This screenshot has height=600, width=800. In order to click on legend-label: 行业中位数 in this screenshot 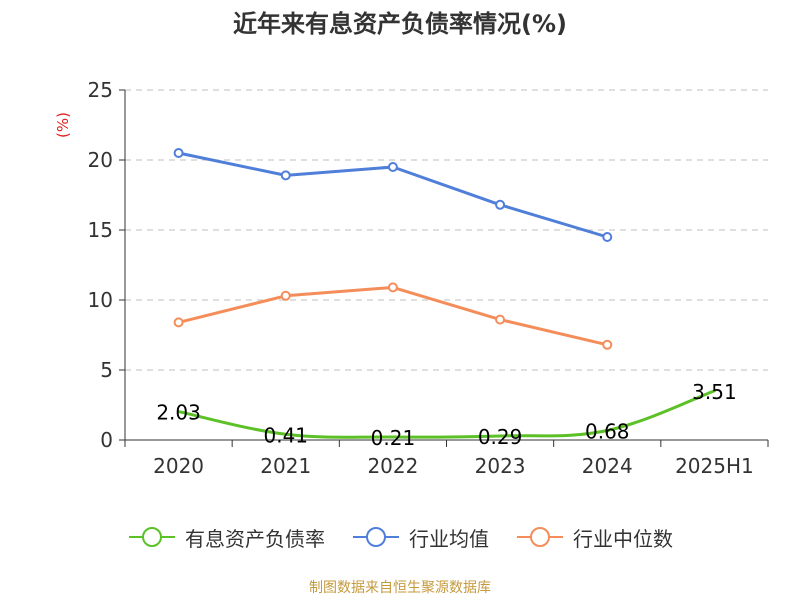, I will do `click(623, 538)`.